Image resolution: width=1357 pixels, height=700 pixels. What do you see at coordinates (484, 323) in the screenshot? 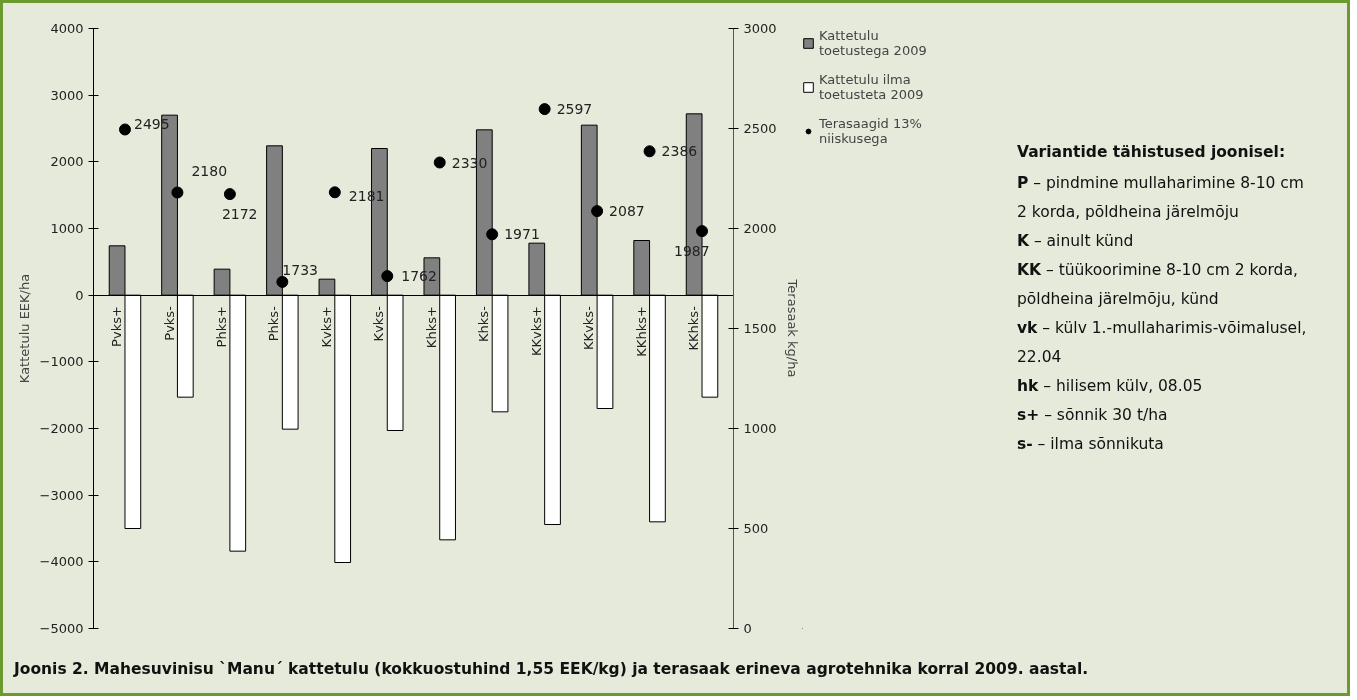
I see `x-tick-label: Khks-` at bounding box center [484, 323].